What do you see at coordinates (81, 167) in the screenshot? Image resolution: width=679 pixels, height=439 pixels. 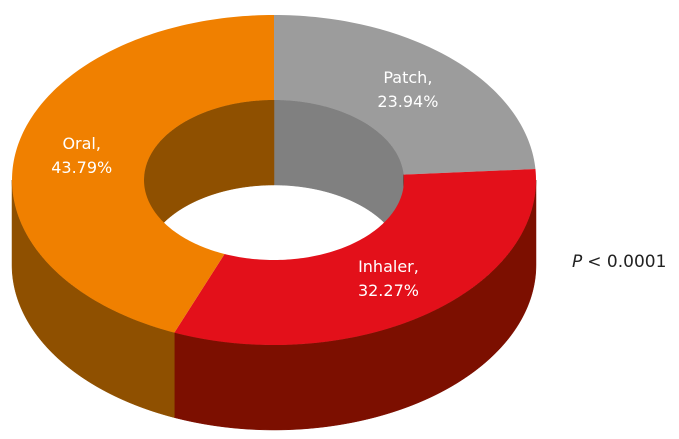 I see `slice-value-label: 43.79%` at bounding box center [81, 167].